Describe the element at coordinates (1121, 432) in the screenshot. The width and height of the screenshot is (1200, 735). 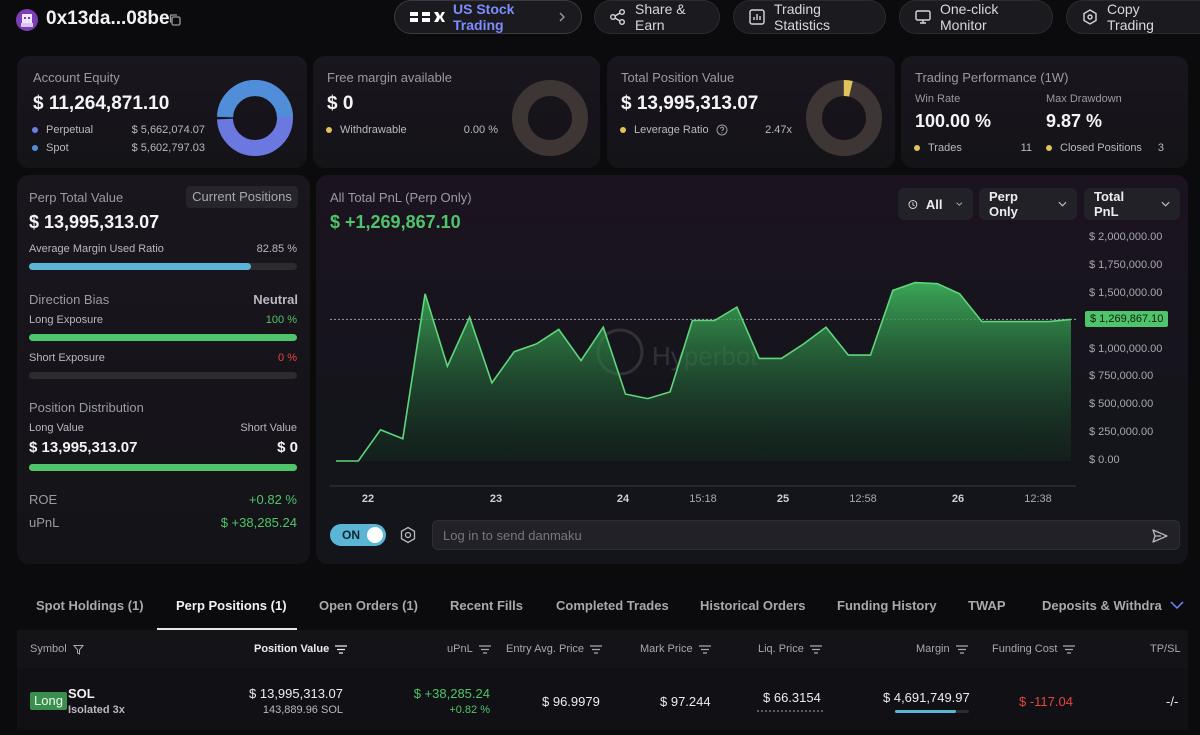
I see `y-tick-label: $ 250,000.00` at that location.